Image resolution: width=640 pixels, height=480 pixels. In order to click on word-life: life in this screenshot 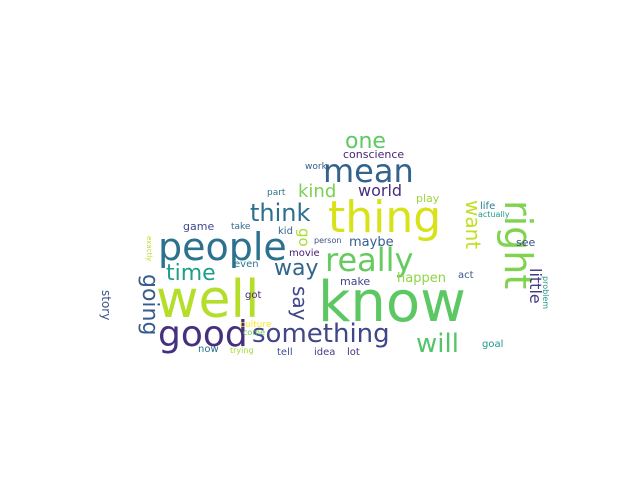, I will do `click(487, 206)`.